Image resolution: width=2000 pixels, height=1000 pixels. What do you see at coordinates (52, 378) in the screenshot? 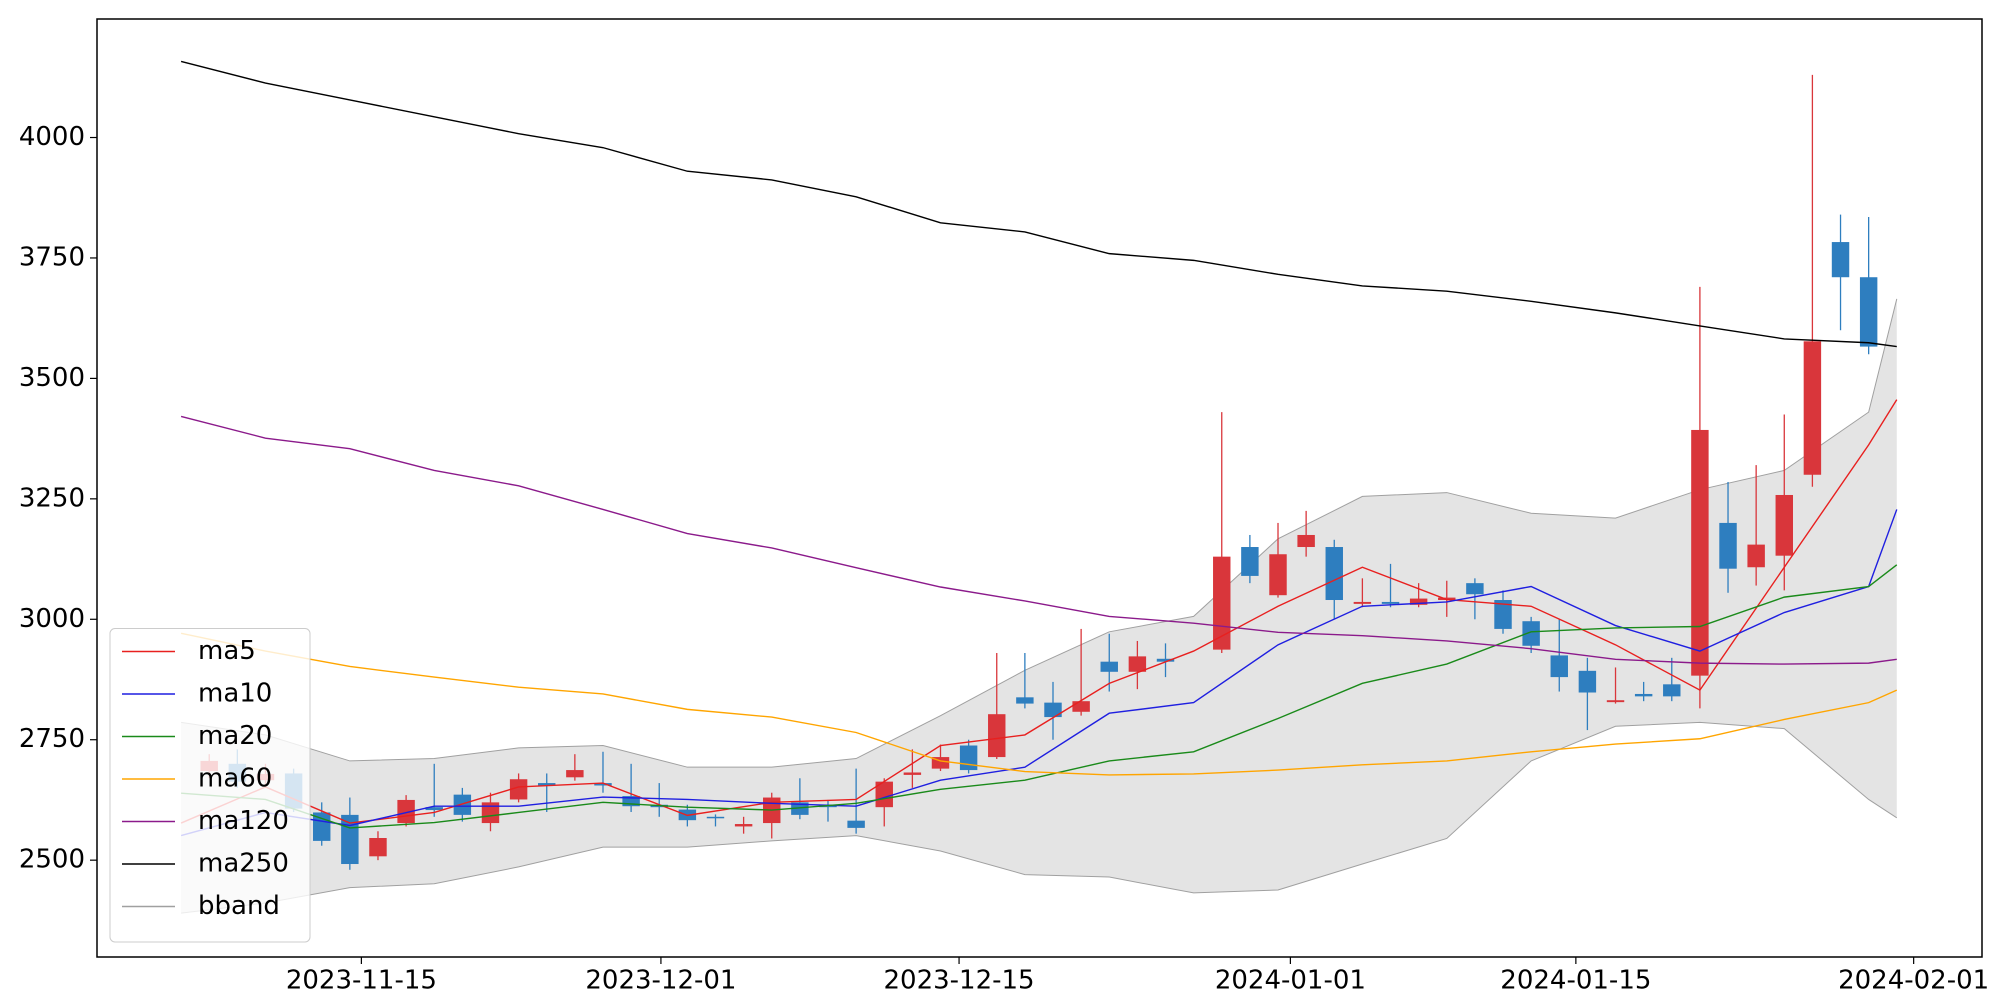
I see `y-tick-label: 3500` at bounding box center [52, 378].